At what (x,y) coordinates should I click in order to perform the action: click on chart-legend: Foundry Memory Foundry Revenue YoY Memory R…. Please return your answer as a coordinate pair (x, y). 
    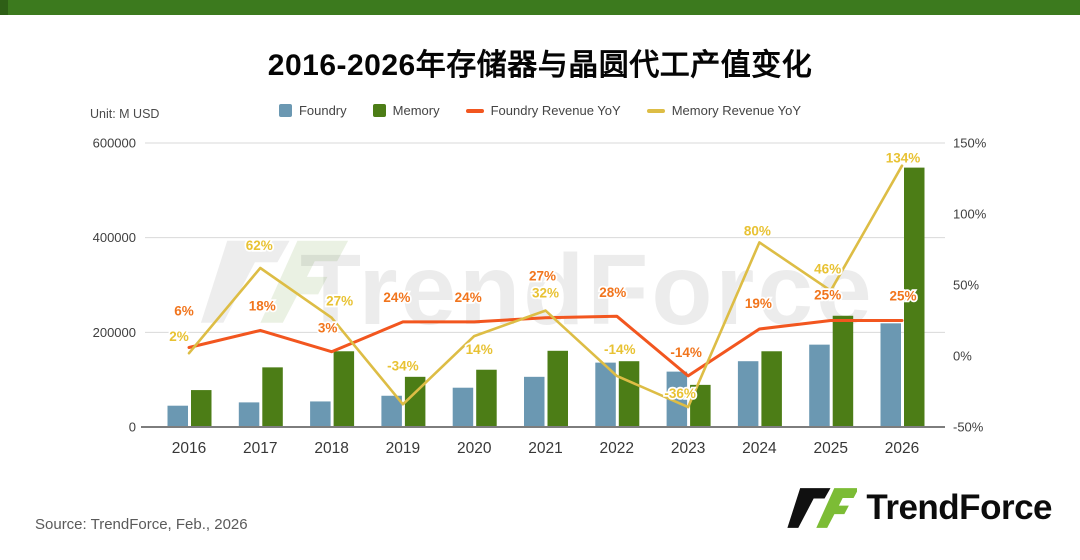
    Looking at the image, I should click on (540, 110).